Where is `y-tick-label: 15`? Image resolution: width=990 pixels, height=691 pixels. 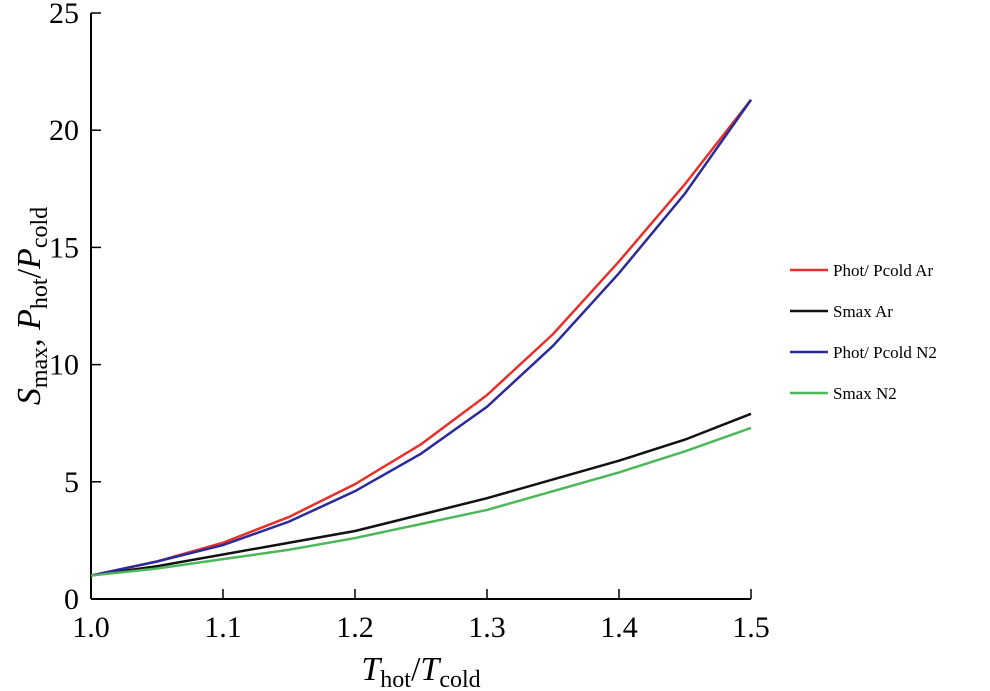 y-tick-label: 15 is located at coordinates (64, 247).